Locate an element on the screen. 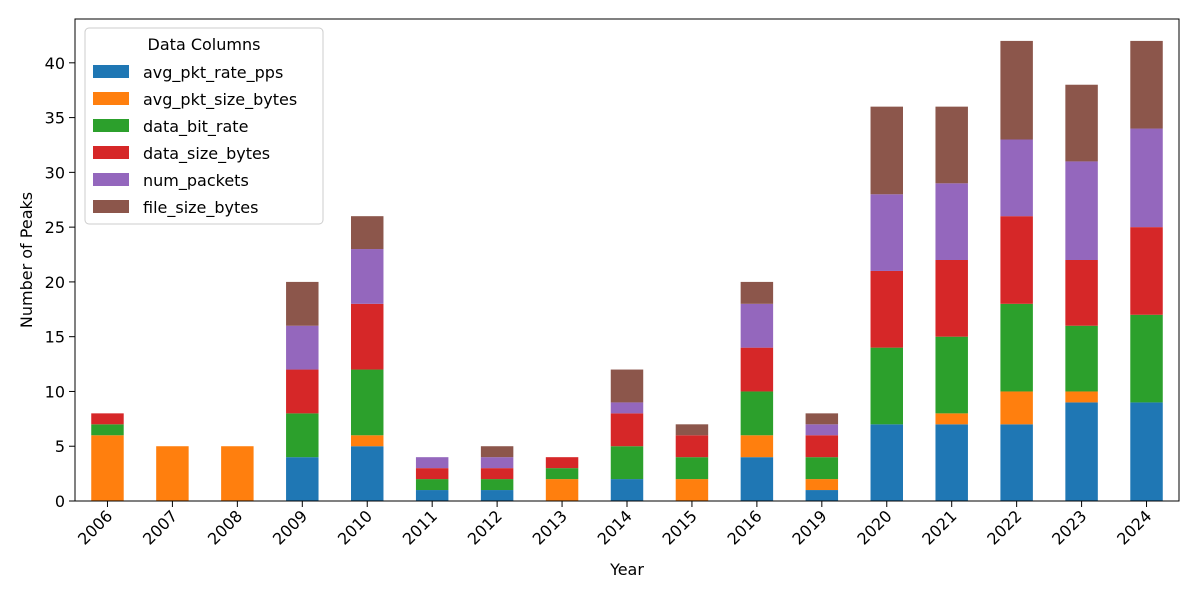 The width and height of the screenshot is (1199, 599). bar-avg_pkt_rate_pps-2009 is located at coordinates (302, 479).